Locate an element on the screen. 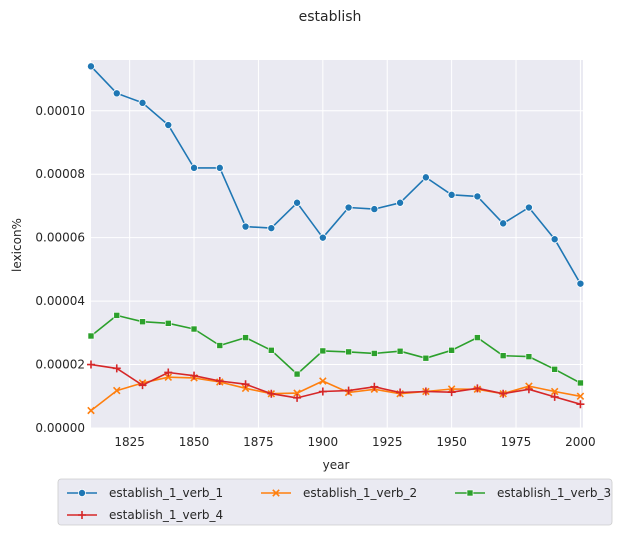 This screenshot has height=537, width=620. y-tick-label: 0.00010 is located at coordinates (60, 111).